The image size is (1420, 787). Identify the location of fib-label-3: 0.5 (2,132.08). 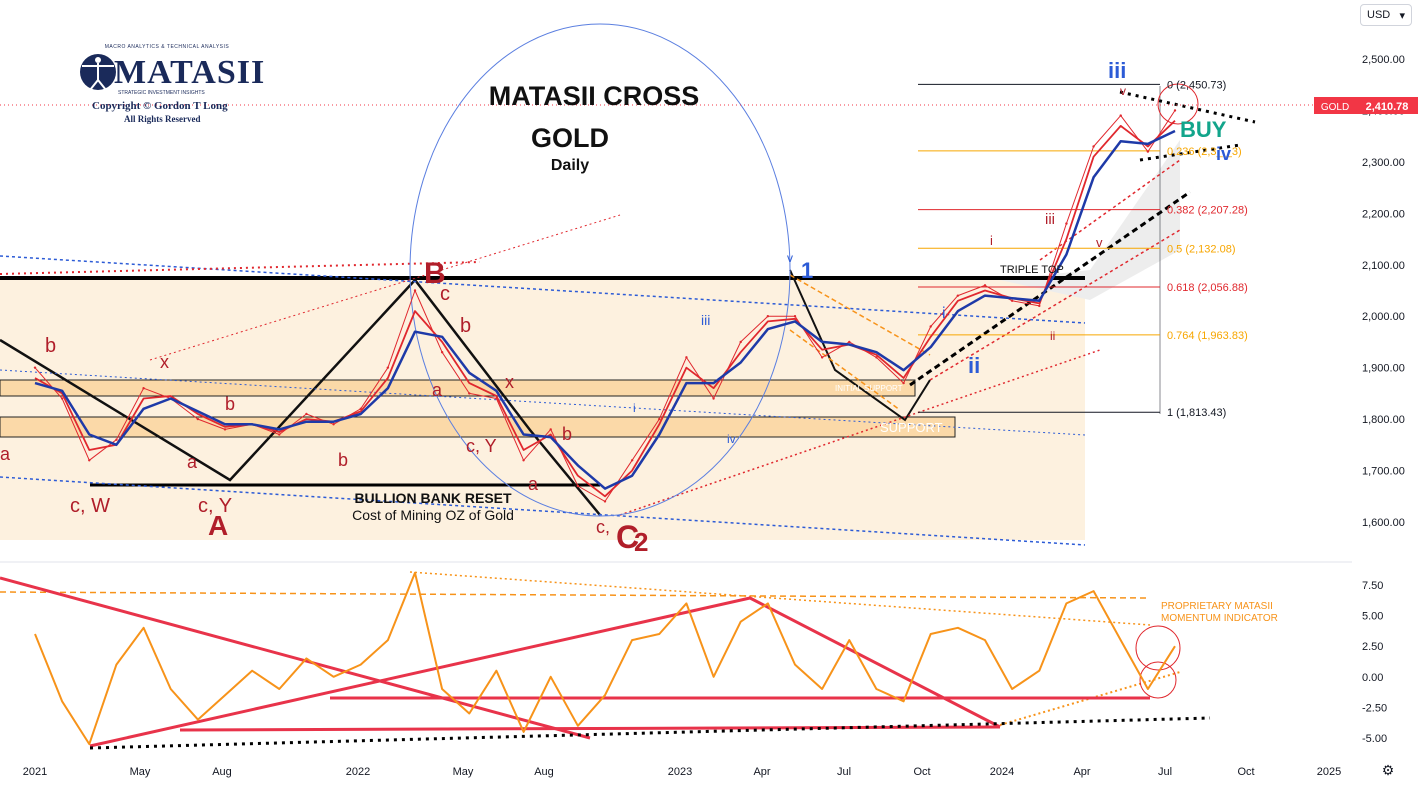
(1201, 249).